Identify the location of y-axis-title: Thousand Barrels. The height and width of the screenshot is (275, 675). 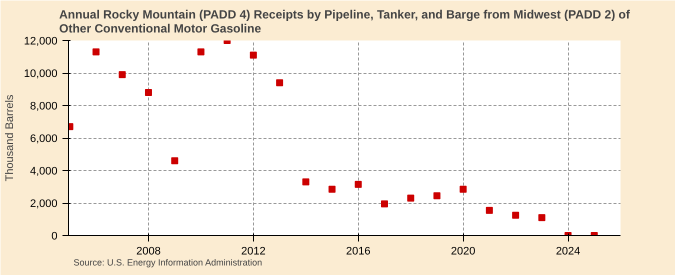
(10, 138).